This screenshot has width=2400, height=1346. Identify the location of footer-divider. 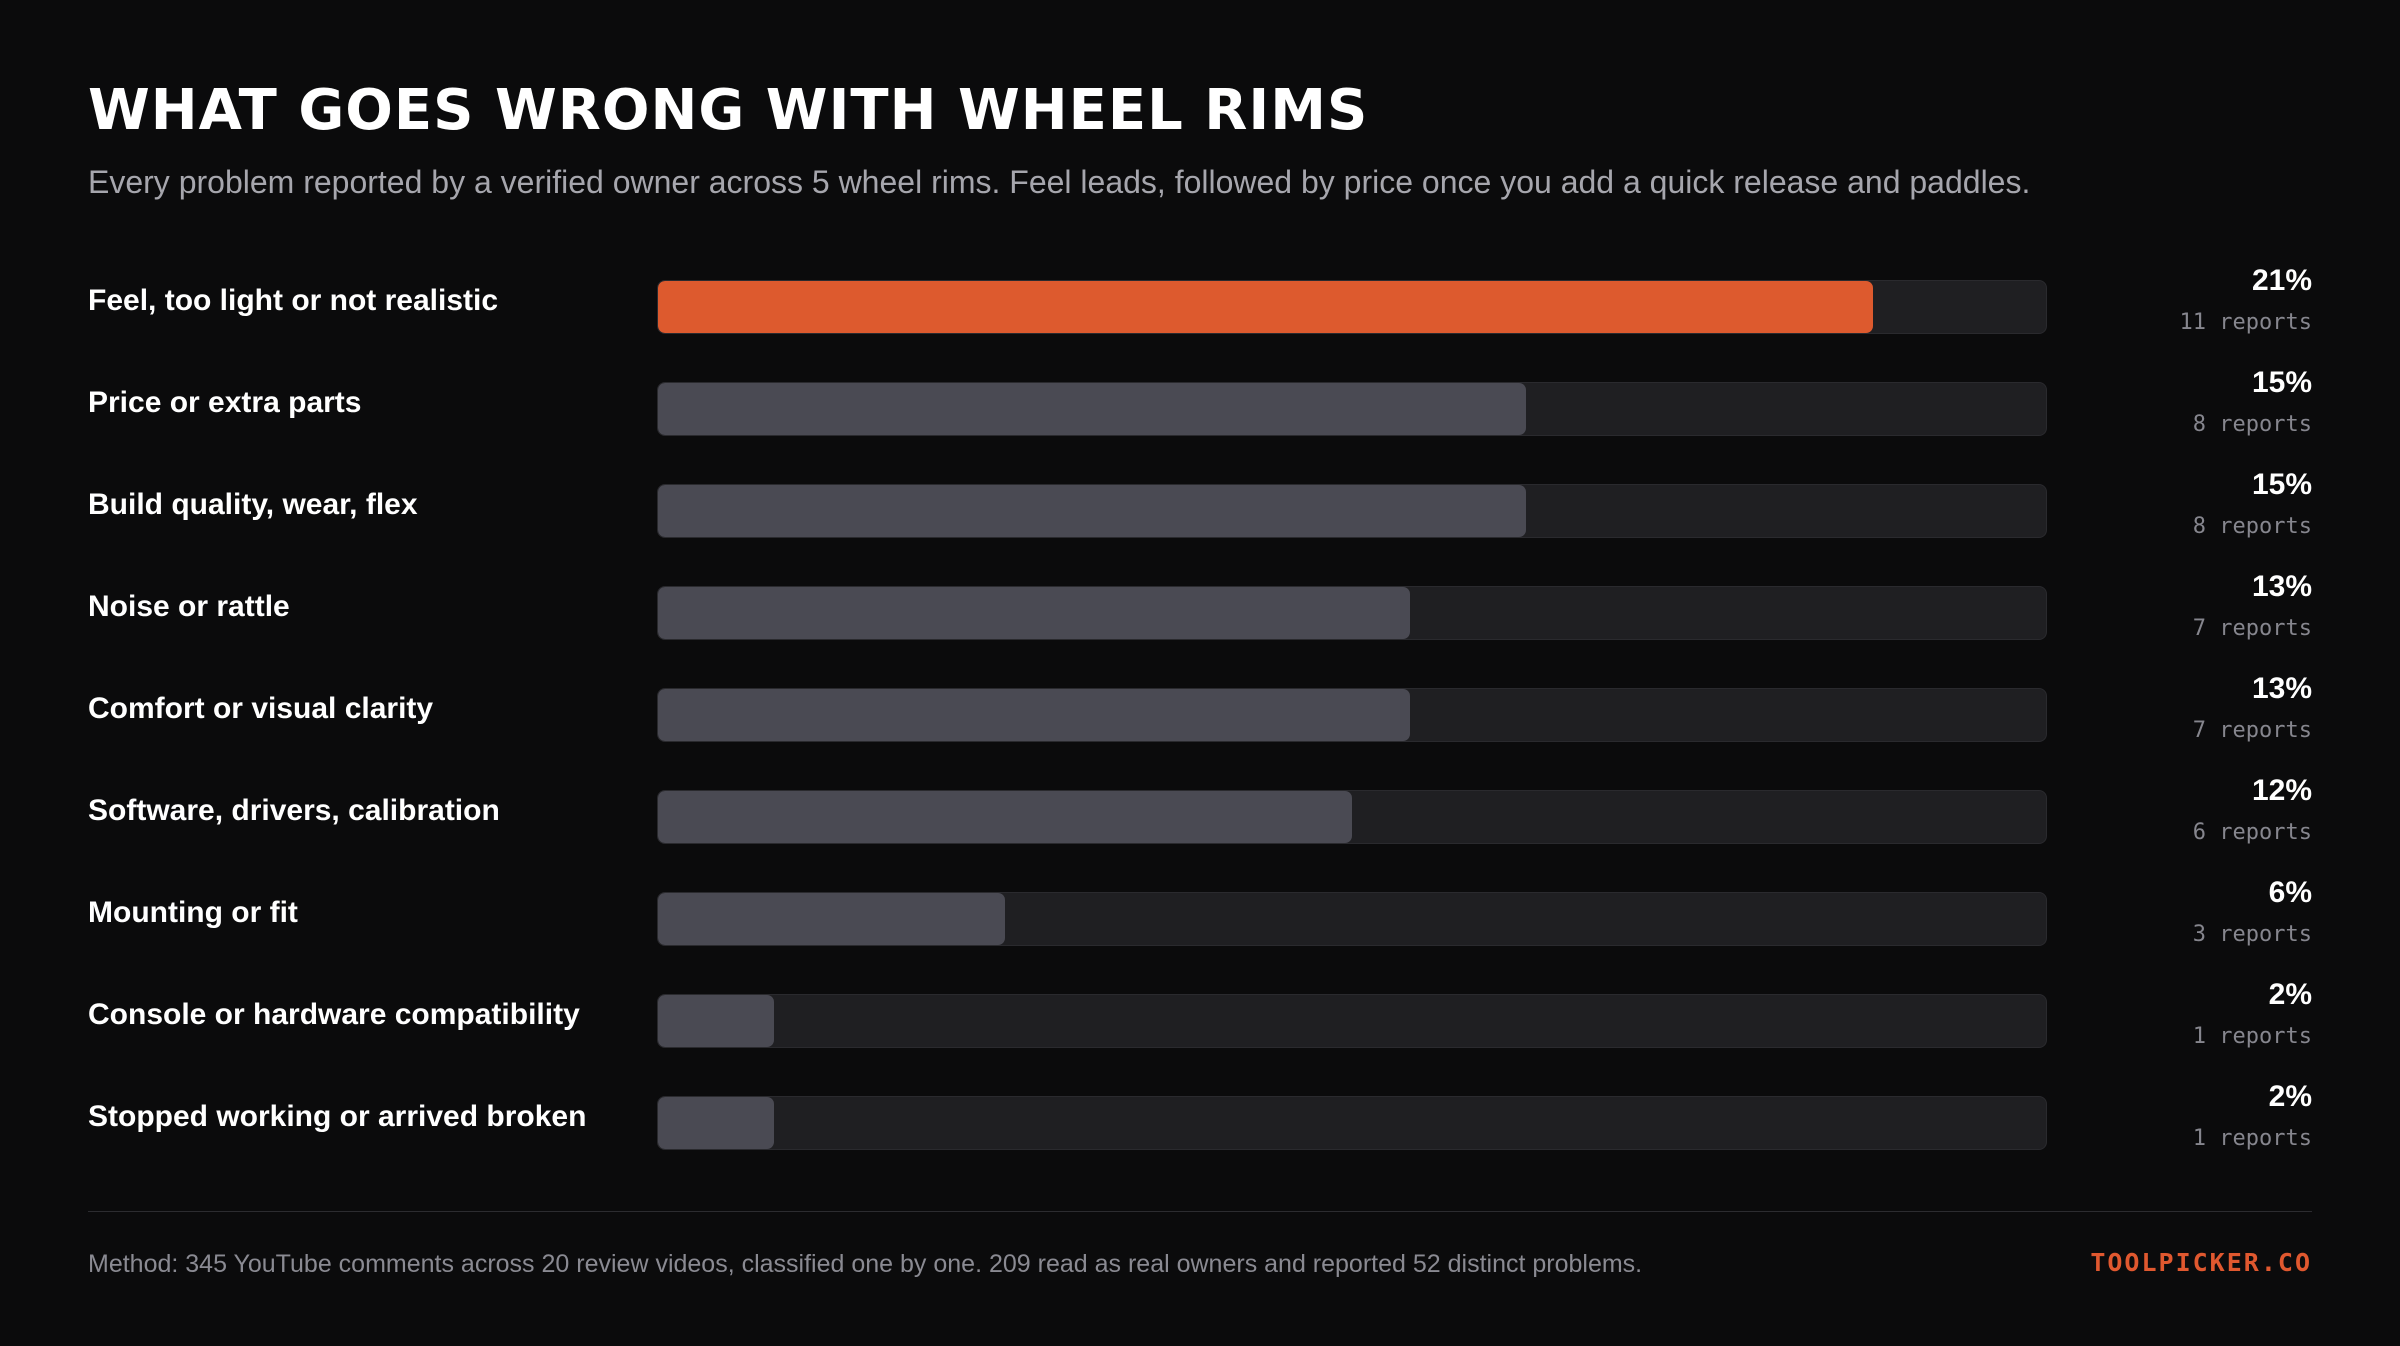
(1200, 1211).